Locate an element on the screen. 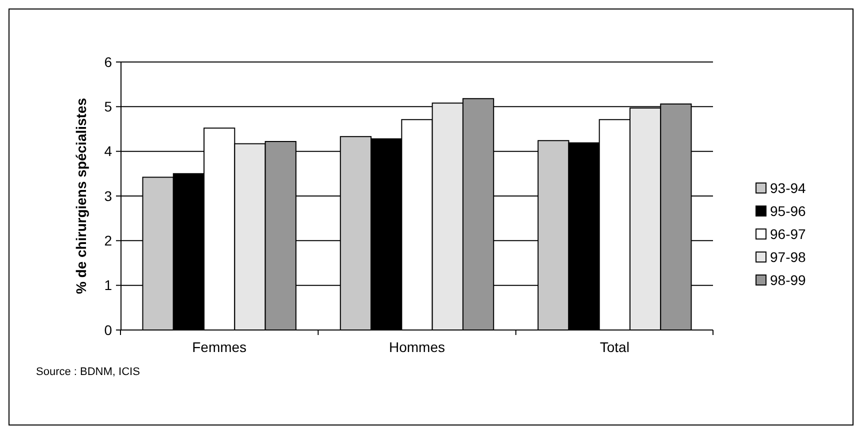  y-tick-label: 6 is located at coordinates (108, 62).